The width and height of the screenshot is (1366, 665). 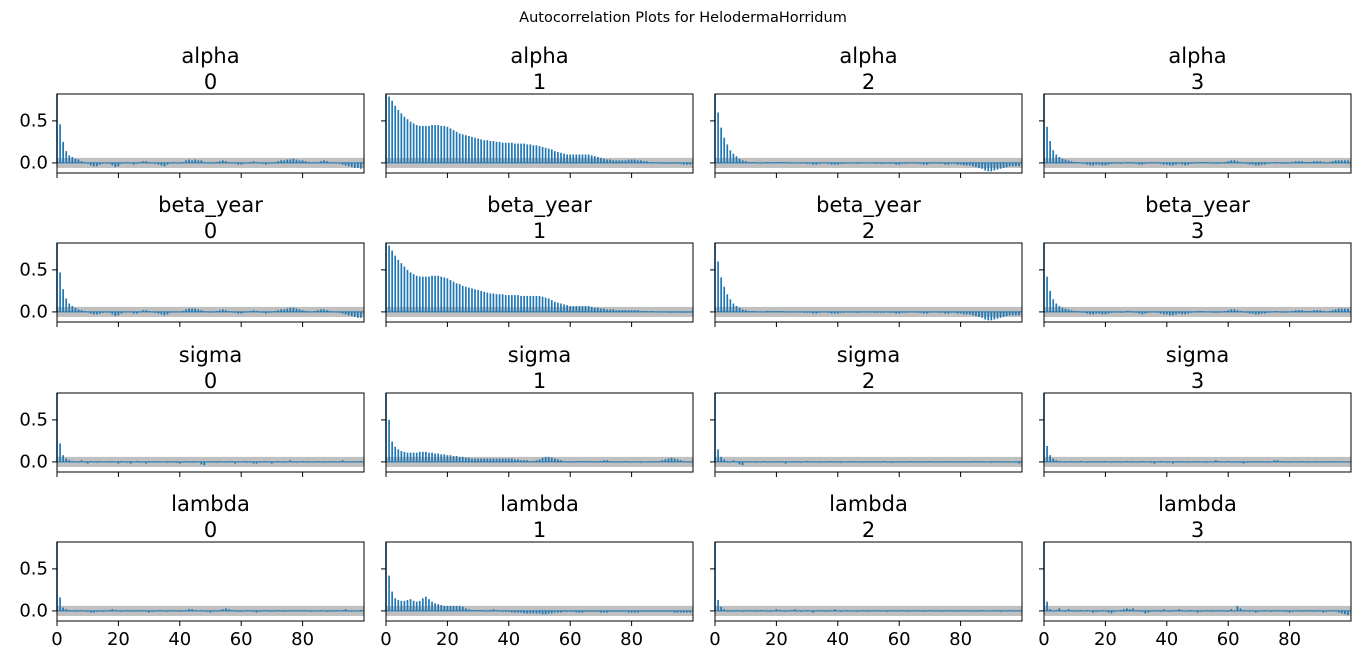 What do you see at coordinates (33, 610) in the screenshot?
I see `y-tick-label: 0.0` at bounding box center [33, 610].